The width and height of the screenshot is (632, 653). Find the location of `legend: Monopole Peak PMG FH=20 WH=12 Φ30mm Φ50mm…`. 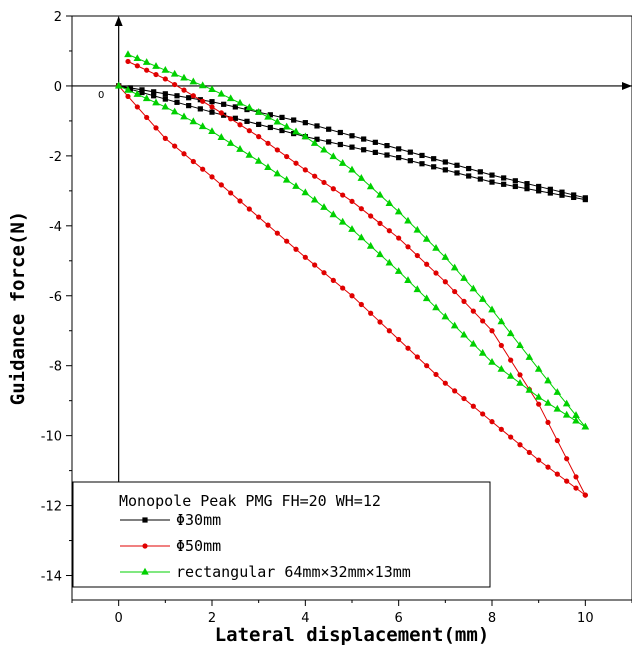

legend: Monopole Peak PMG FH=20 WH=12 Φ30mm Φ50mm… is located at coordinates (281, 534).